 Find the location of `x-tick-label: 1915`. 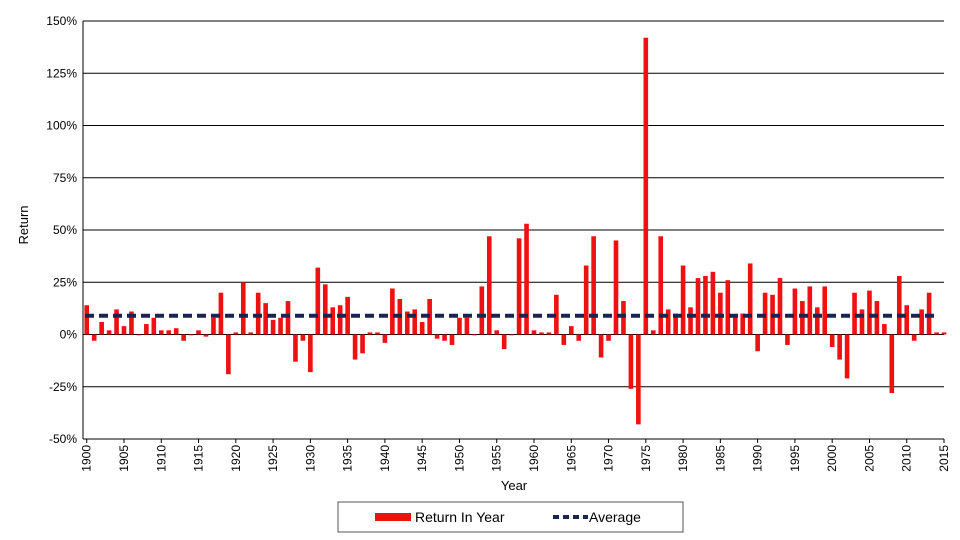

x-tick-label: 1915 is located at coordinates (199, 458).